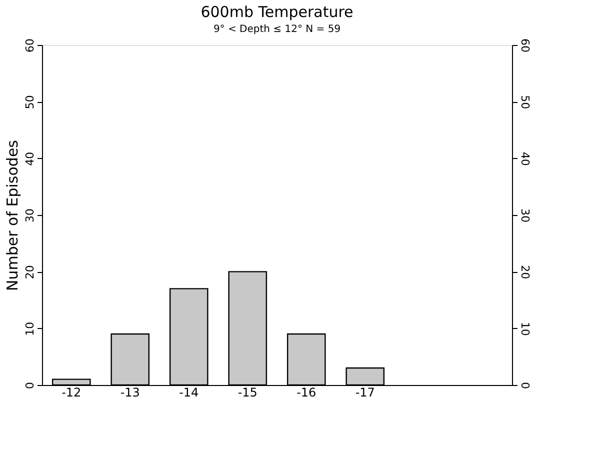 This screenshot has height=466, width=599. I want to click on y2-tick-label: 0, so click(525, 385).